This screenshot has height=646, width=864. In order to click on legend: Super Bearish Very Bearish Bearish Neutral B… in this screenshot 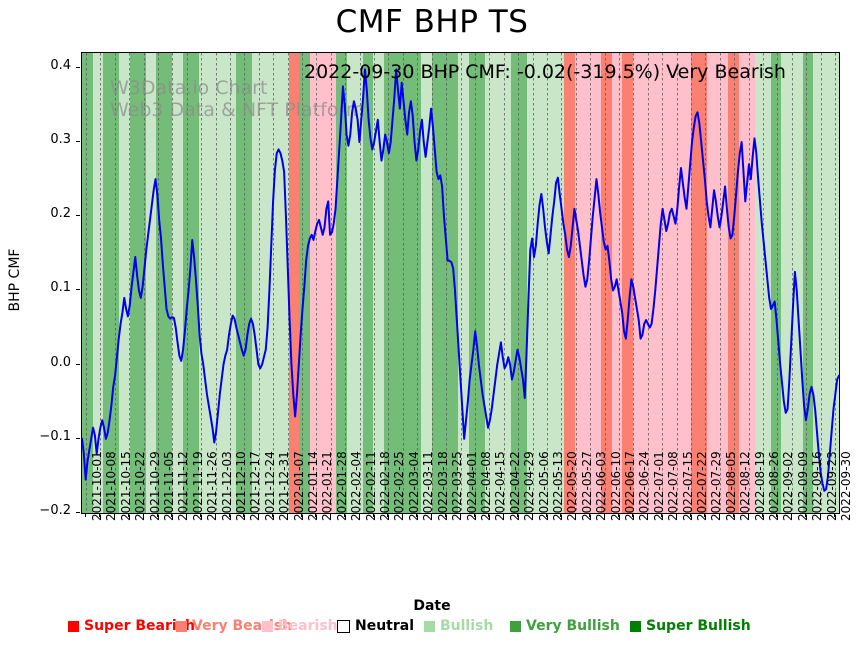, I will do `click(432, 630)`.